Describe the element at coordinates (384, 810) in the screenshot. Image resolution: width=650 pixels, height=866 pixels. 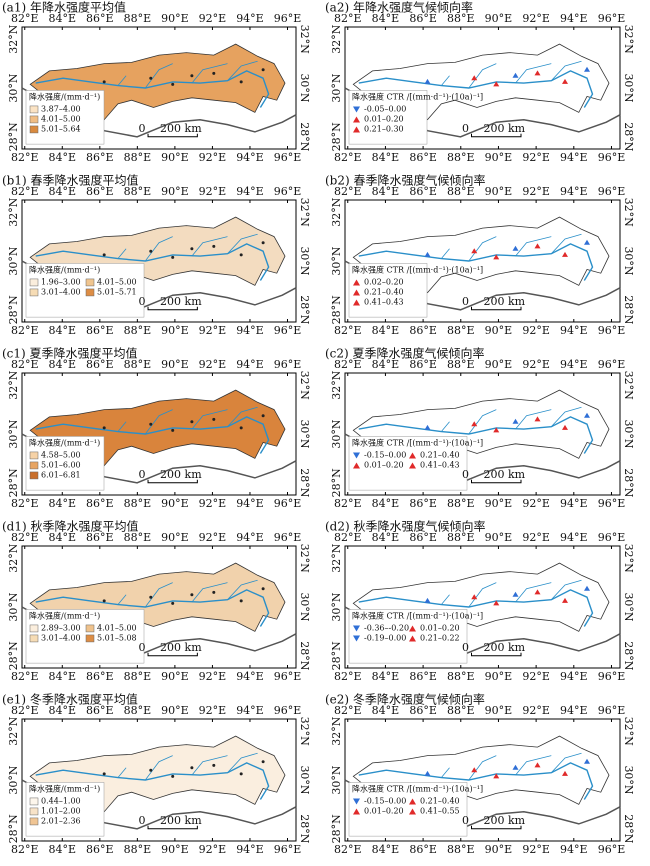
I see `legend-label: 0.01–0.20` at that location.